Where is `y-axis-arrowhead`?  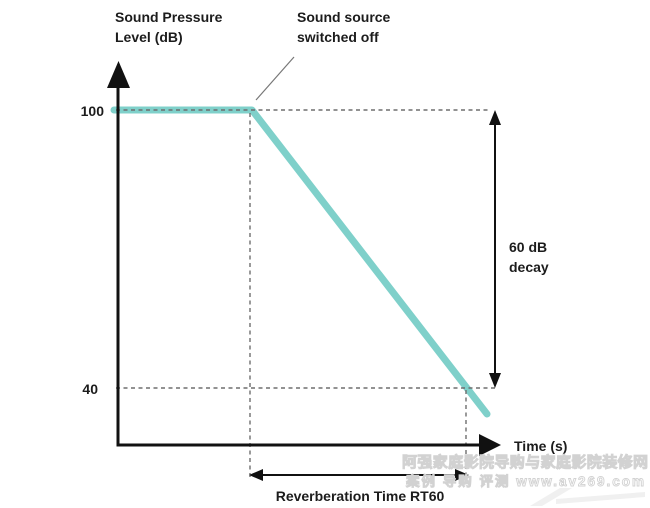 y-axis-arrowhead is located at coordinates (118, 74).